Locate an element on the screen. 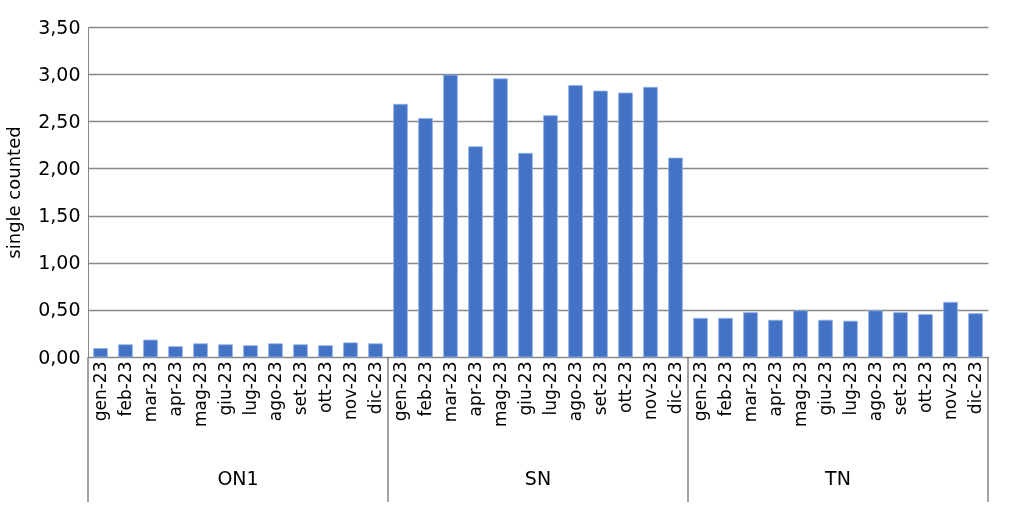 This screenshot has width=1029, height=522. y-tick-label: 1,50 is located at coordinates (59, 215).